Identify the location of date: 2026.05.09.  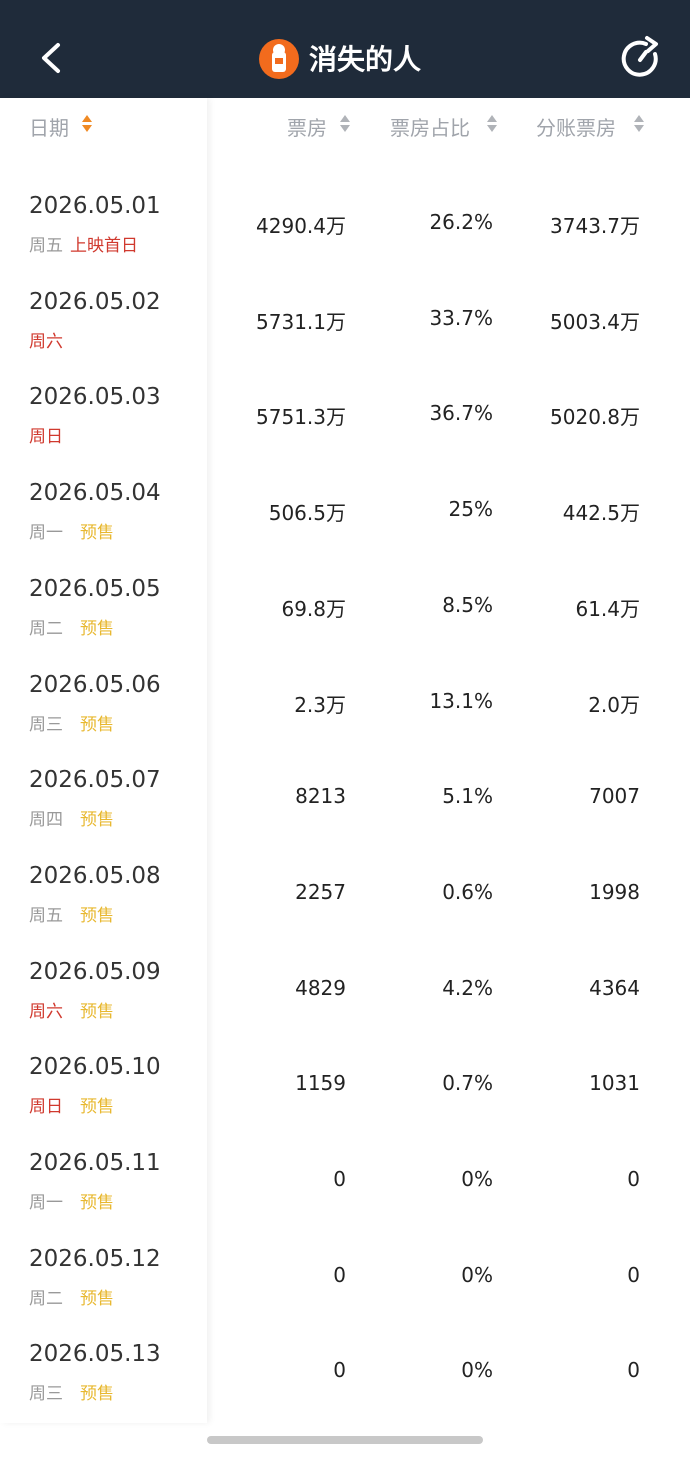
(95, 971).